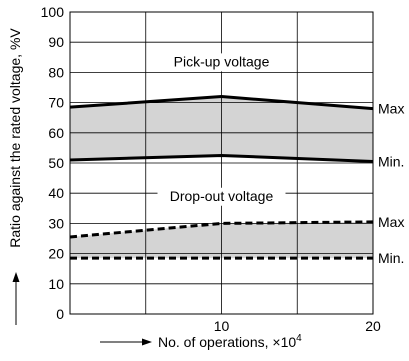 The height and width of the screenshot is (361, 409). Describe the element at coordinates (391, 161) in the screenshot. I see `series-label-pickup_min: Min.` at that location.